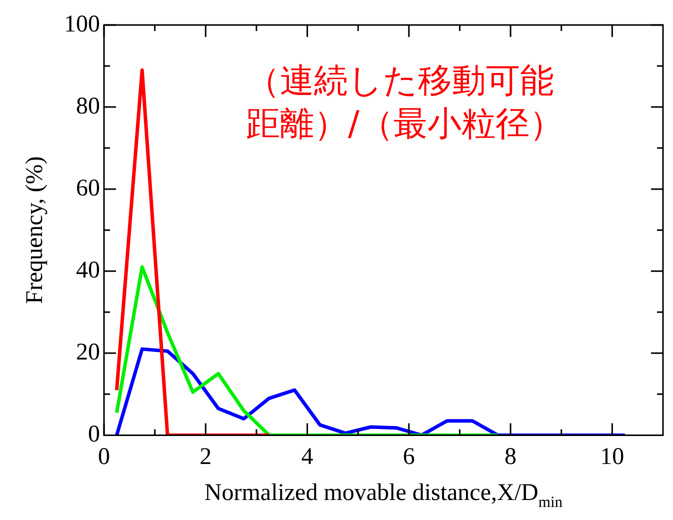 The width and height of the screenshot is (673, 520). I want to click on y-tick-label: 100, so click(82, 24).